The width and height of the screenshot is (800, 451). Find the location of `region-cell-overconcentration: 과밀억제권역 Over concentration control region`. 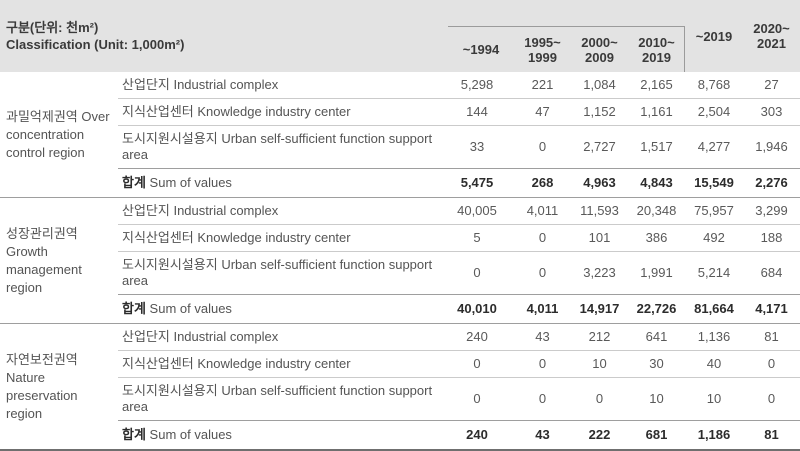

region-cell-overconcentration: 과밀억제권역 Over concentration control region is located at coordinates (59, 135).